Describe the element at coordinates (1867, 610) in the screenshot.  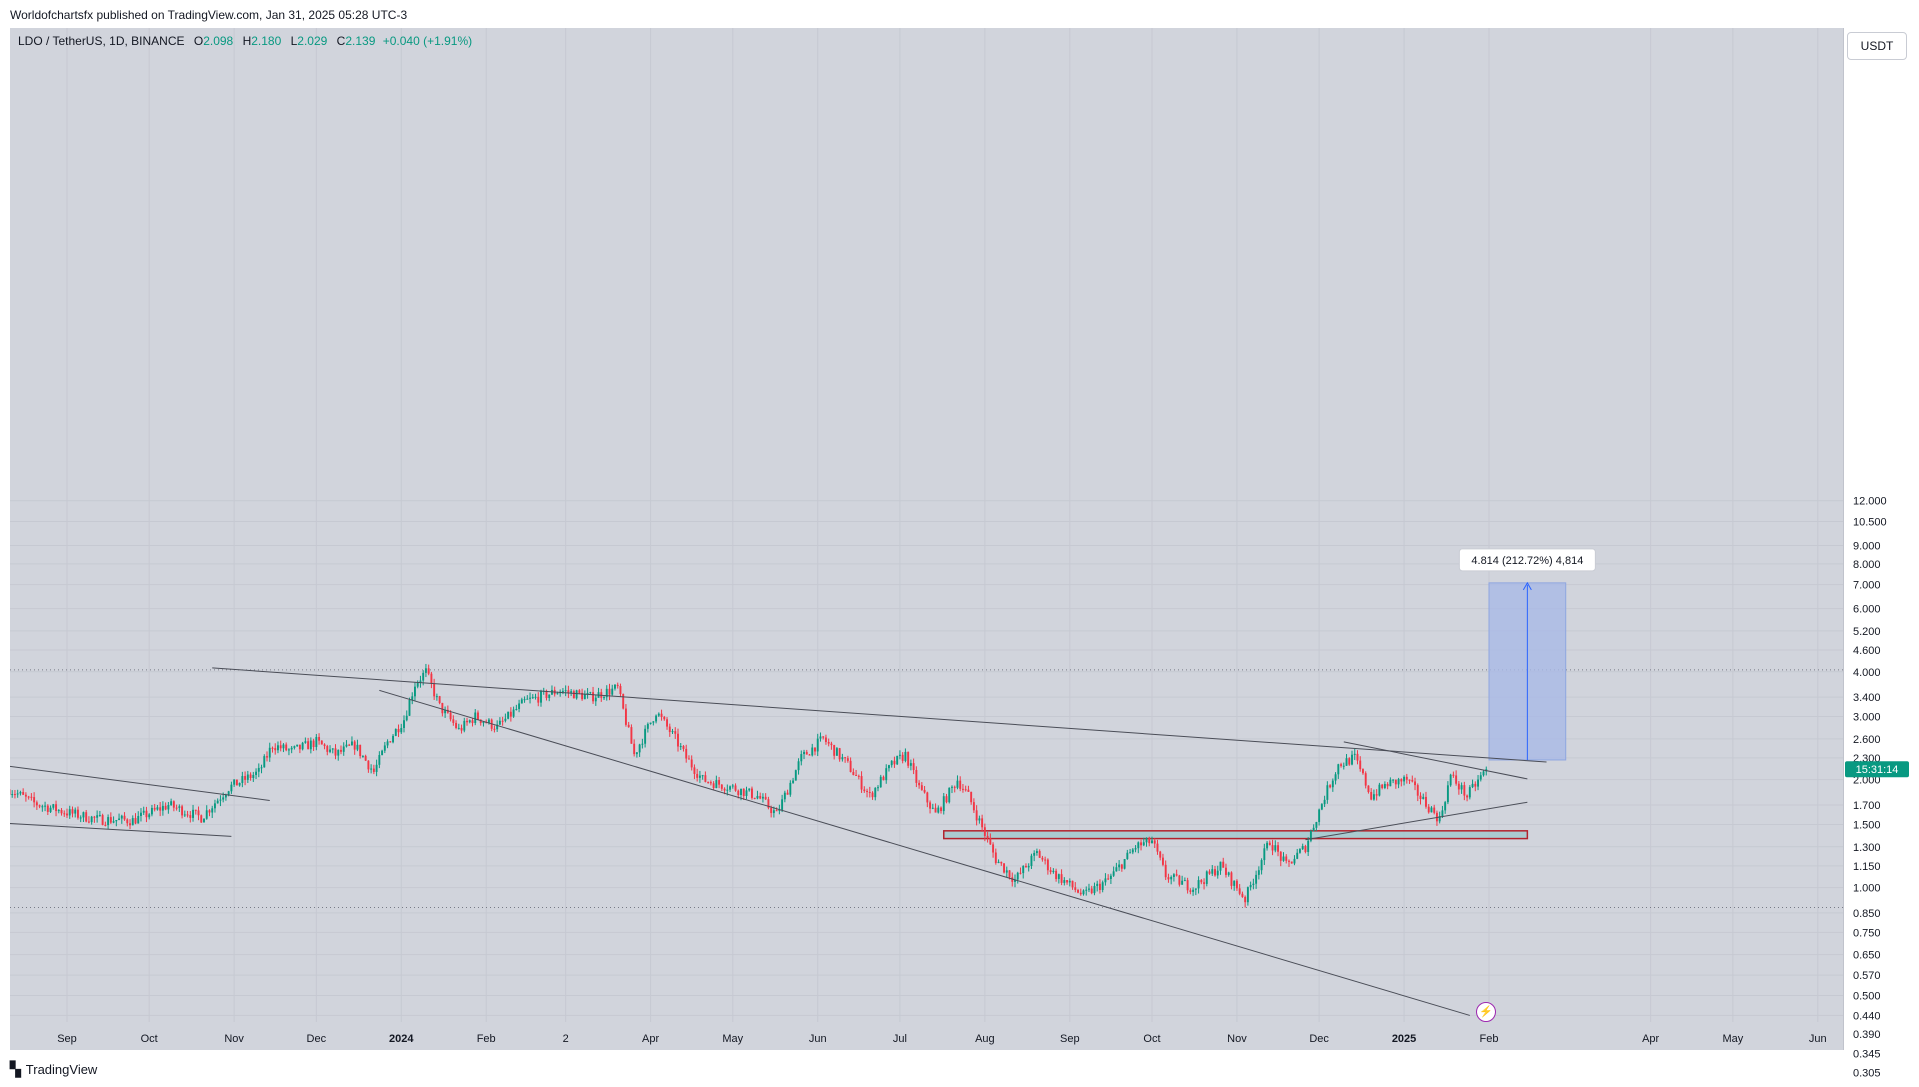
I see `price-tick-label: 6.000` at that location.